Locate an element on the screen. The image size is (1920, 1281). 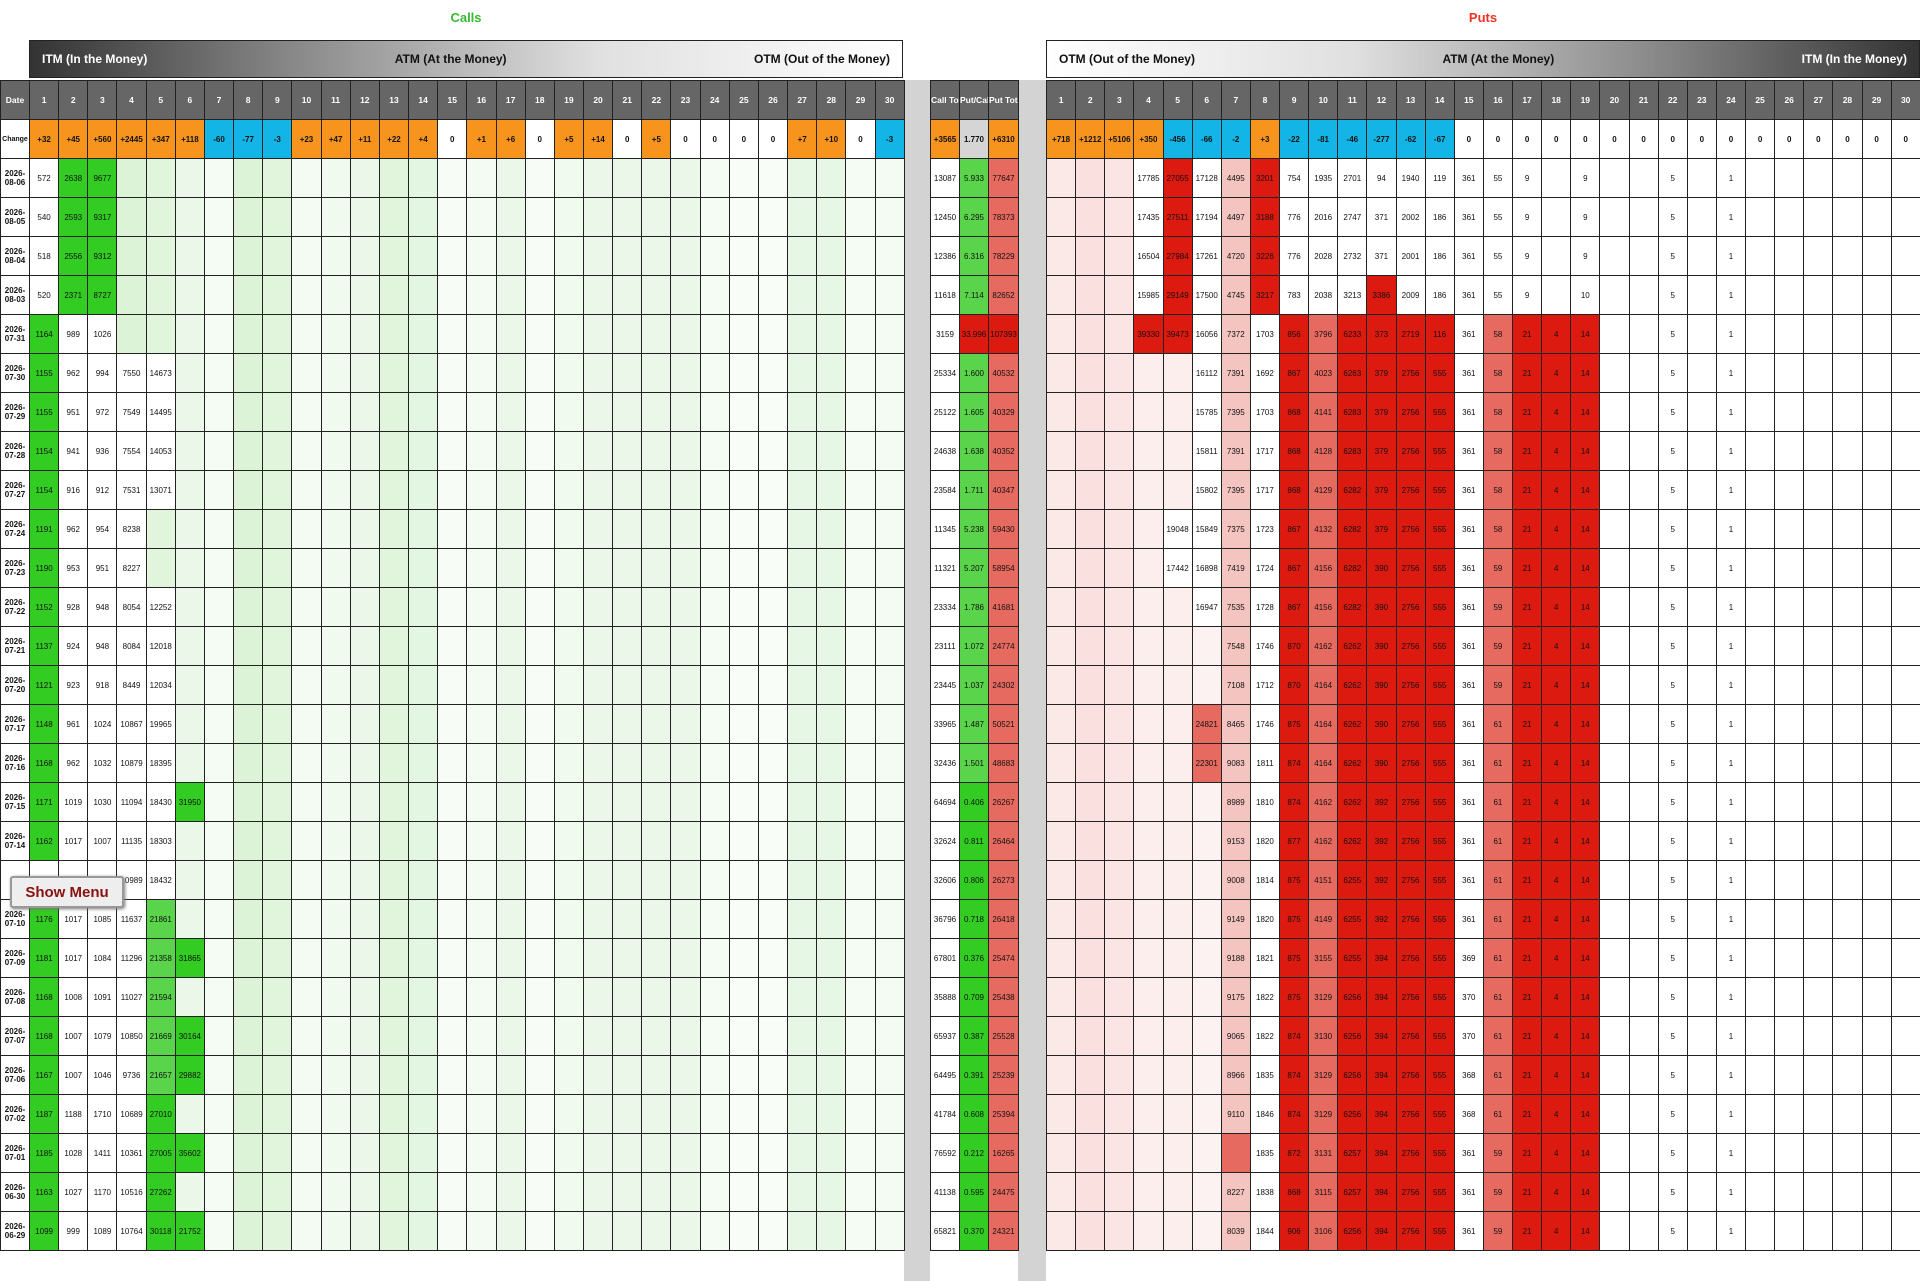
puts-cell: 868 is located at coordinates (1294, 1192).